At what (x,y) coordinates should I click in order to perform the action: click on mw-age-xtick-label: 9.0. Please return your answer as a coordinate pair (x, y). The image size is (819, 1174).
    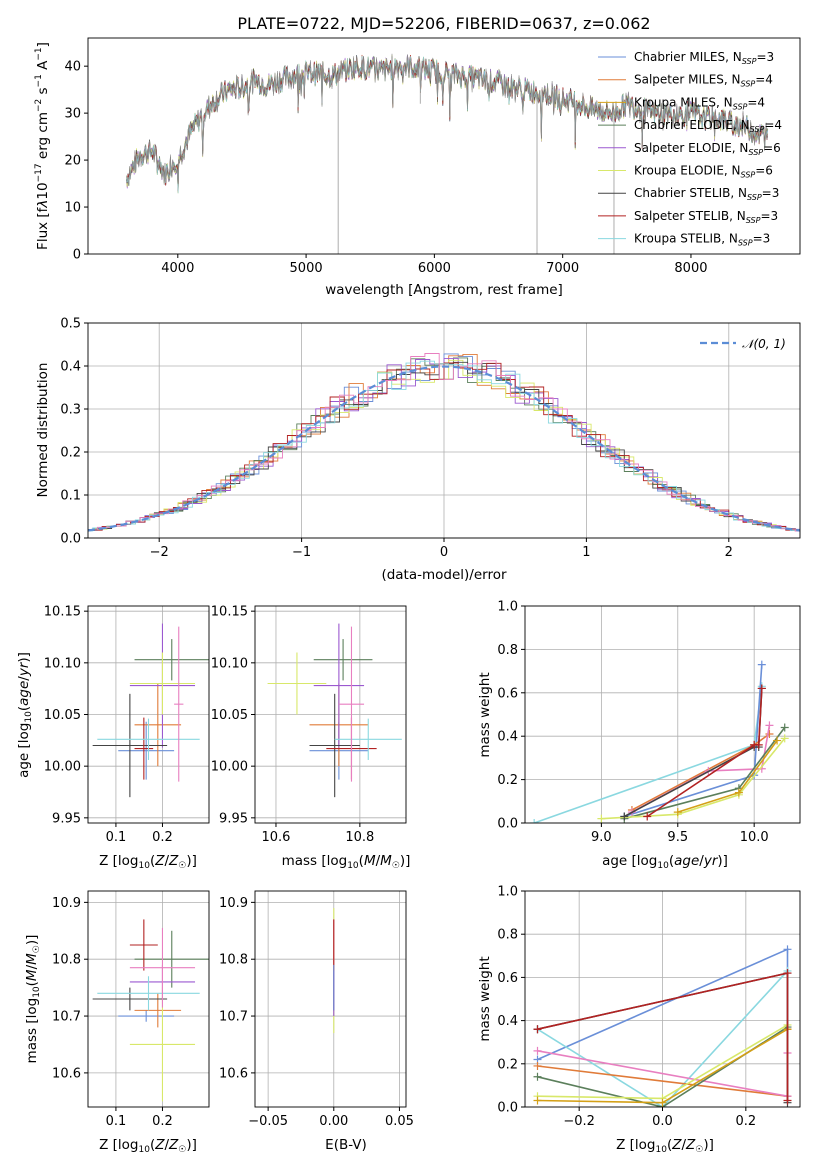
    Looking at the image, I should click on (601, 837).